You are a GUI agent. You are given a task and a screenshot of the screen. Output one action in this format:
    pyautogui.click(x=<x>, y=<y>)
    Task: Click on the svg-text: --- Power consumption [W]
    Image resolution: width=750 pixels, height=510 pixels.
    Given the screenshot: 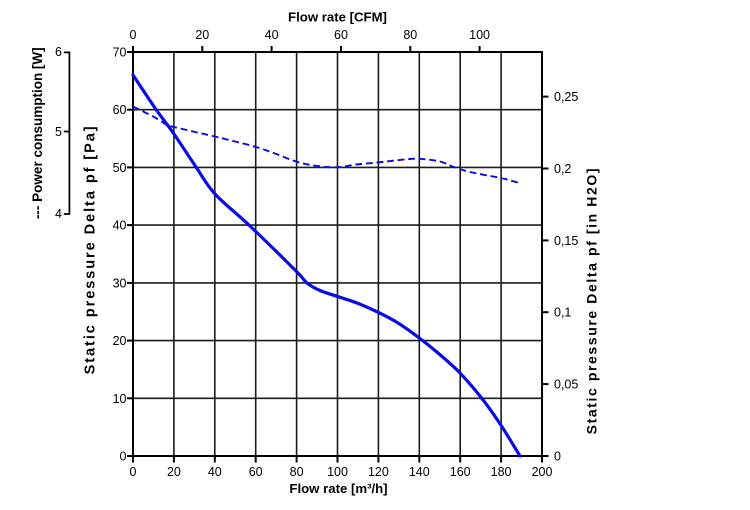 What is the action you would take?
    pyautogui.click(x=37, y=133)
    